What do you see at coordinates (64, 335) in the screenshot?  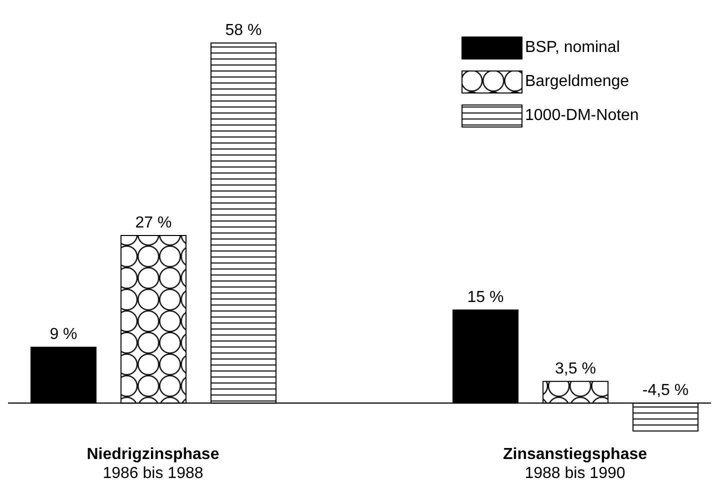 I see `data-label: 9 %` at bounding box center [64, 335].